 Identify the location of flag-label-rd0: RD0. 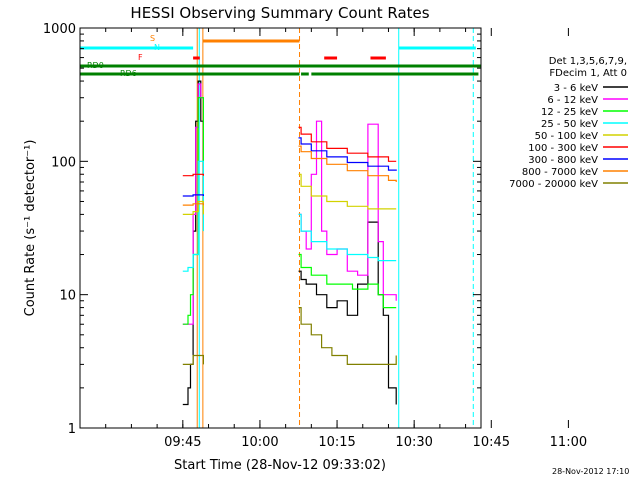
(95, 65).